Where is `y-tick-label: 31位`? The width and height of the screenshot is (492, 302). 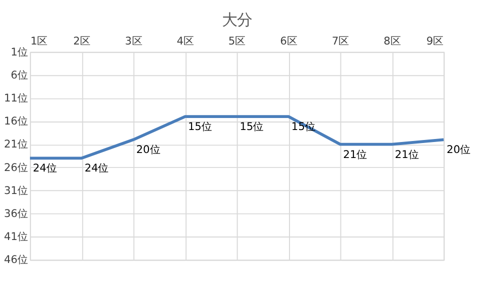
y-tick-label: 31位 is located at coordinates (16, 190).